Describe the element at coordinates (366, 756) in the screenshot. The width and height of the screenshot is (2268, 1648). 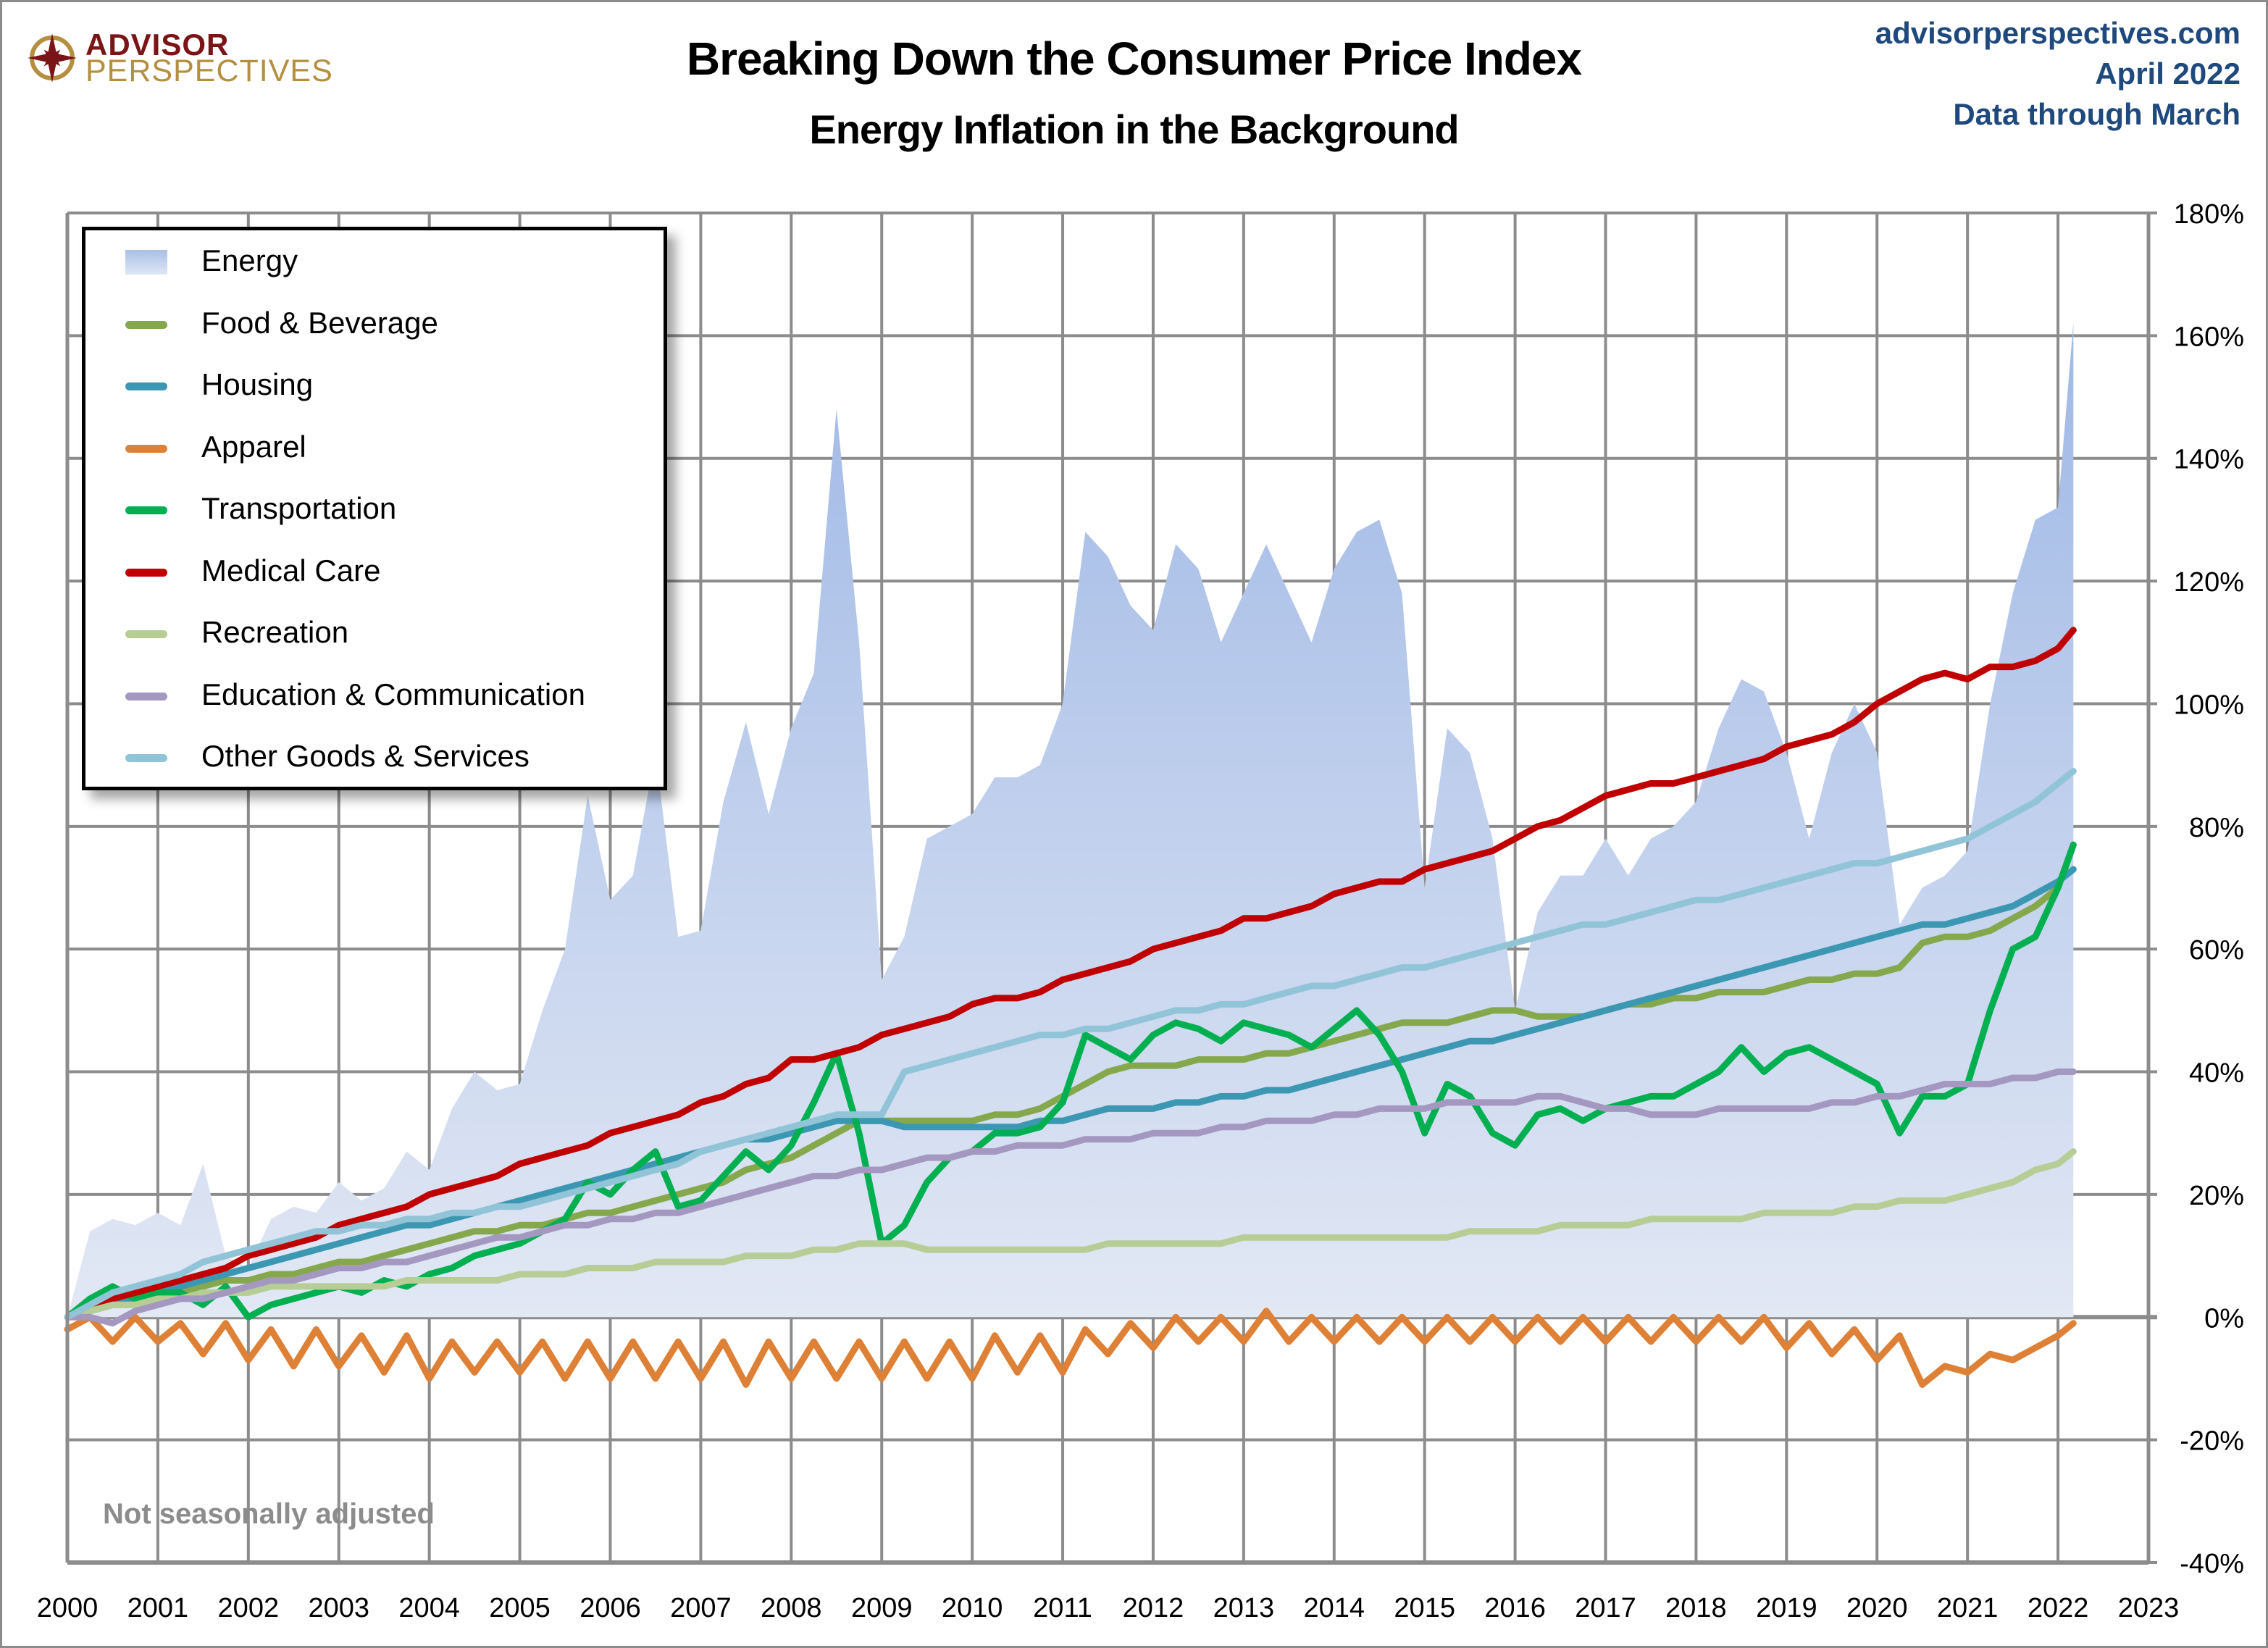
I see `legend-label: Other Goods & Services` at that location.